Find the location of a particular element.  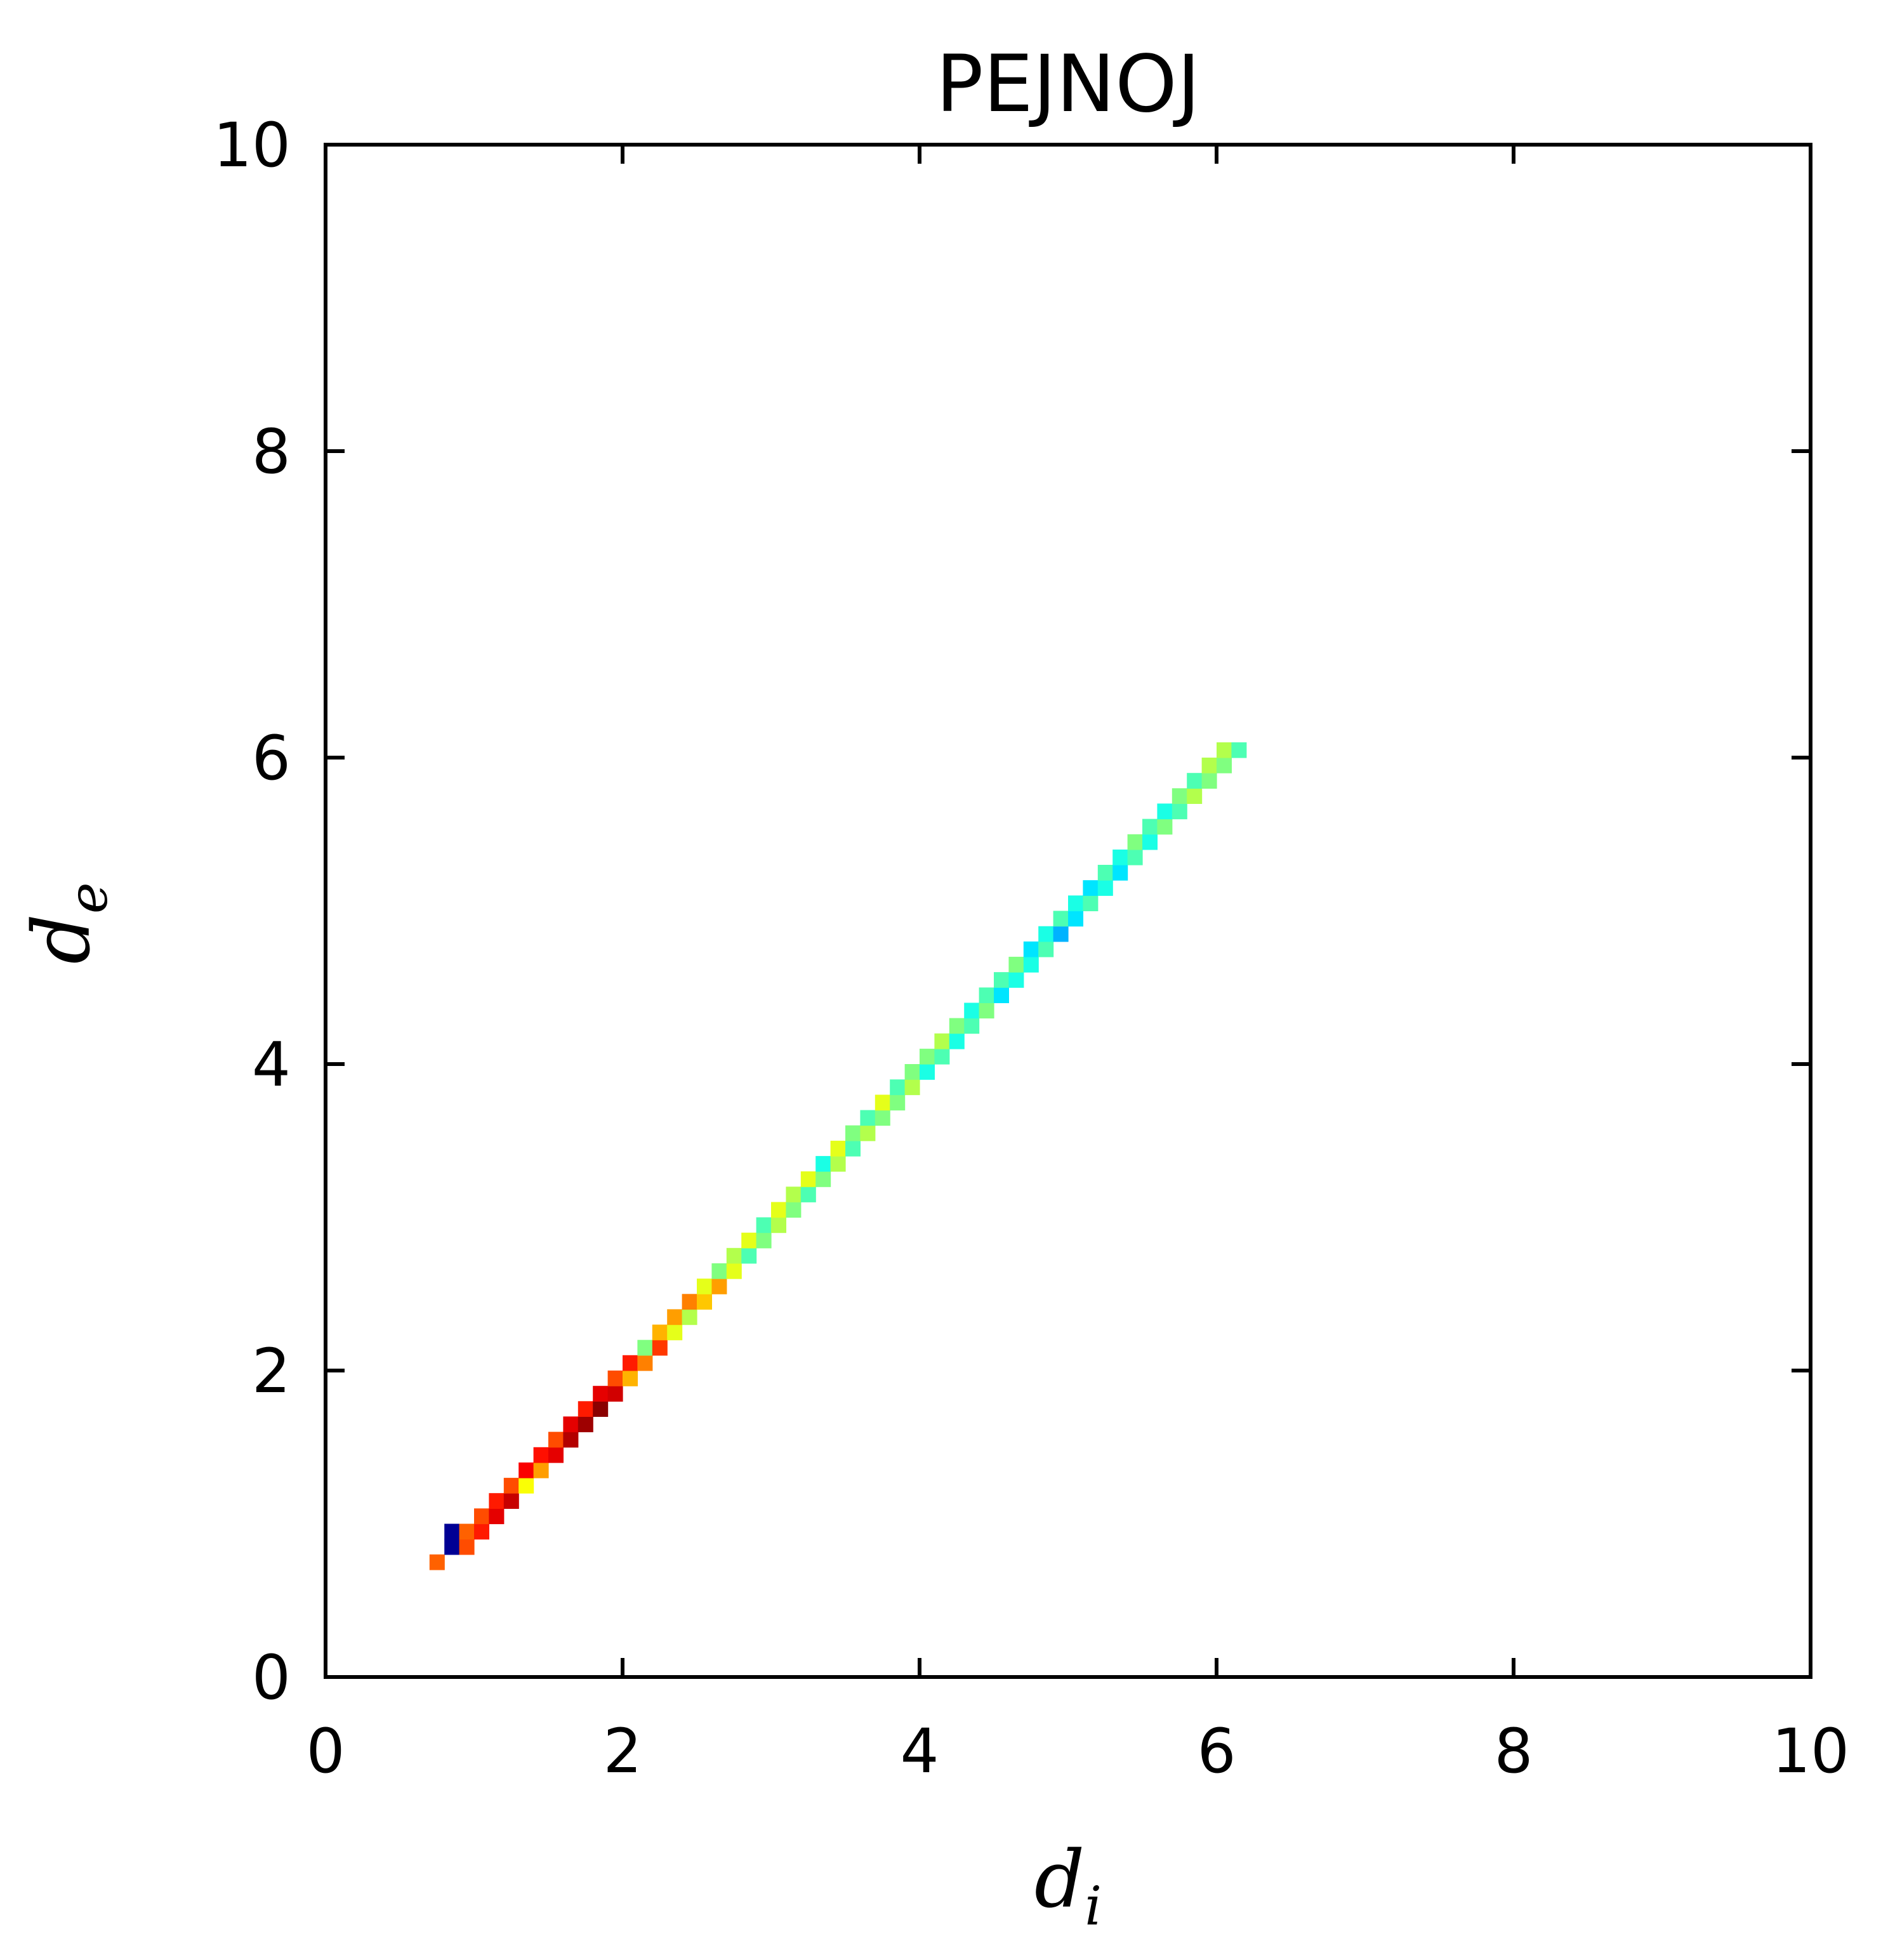

x-tick-label: 4 is located at coordinates (919, 1752).